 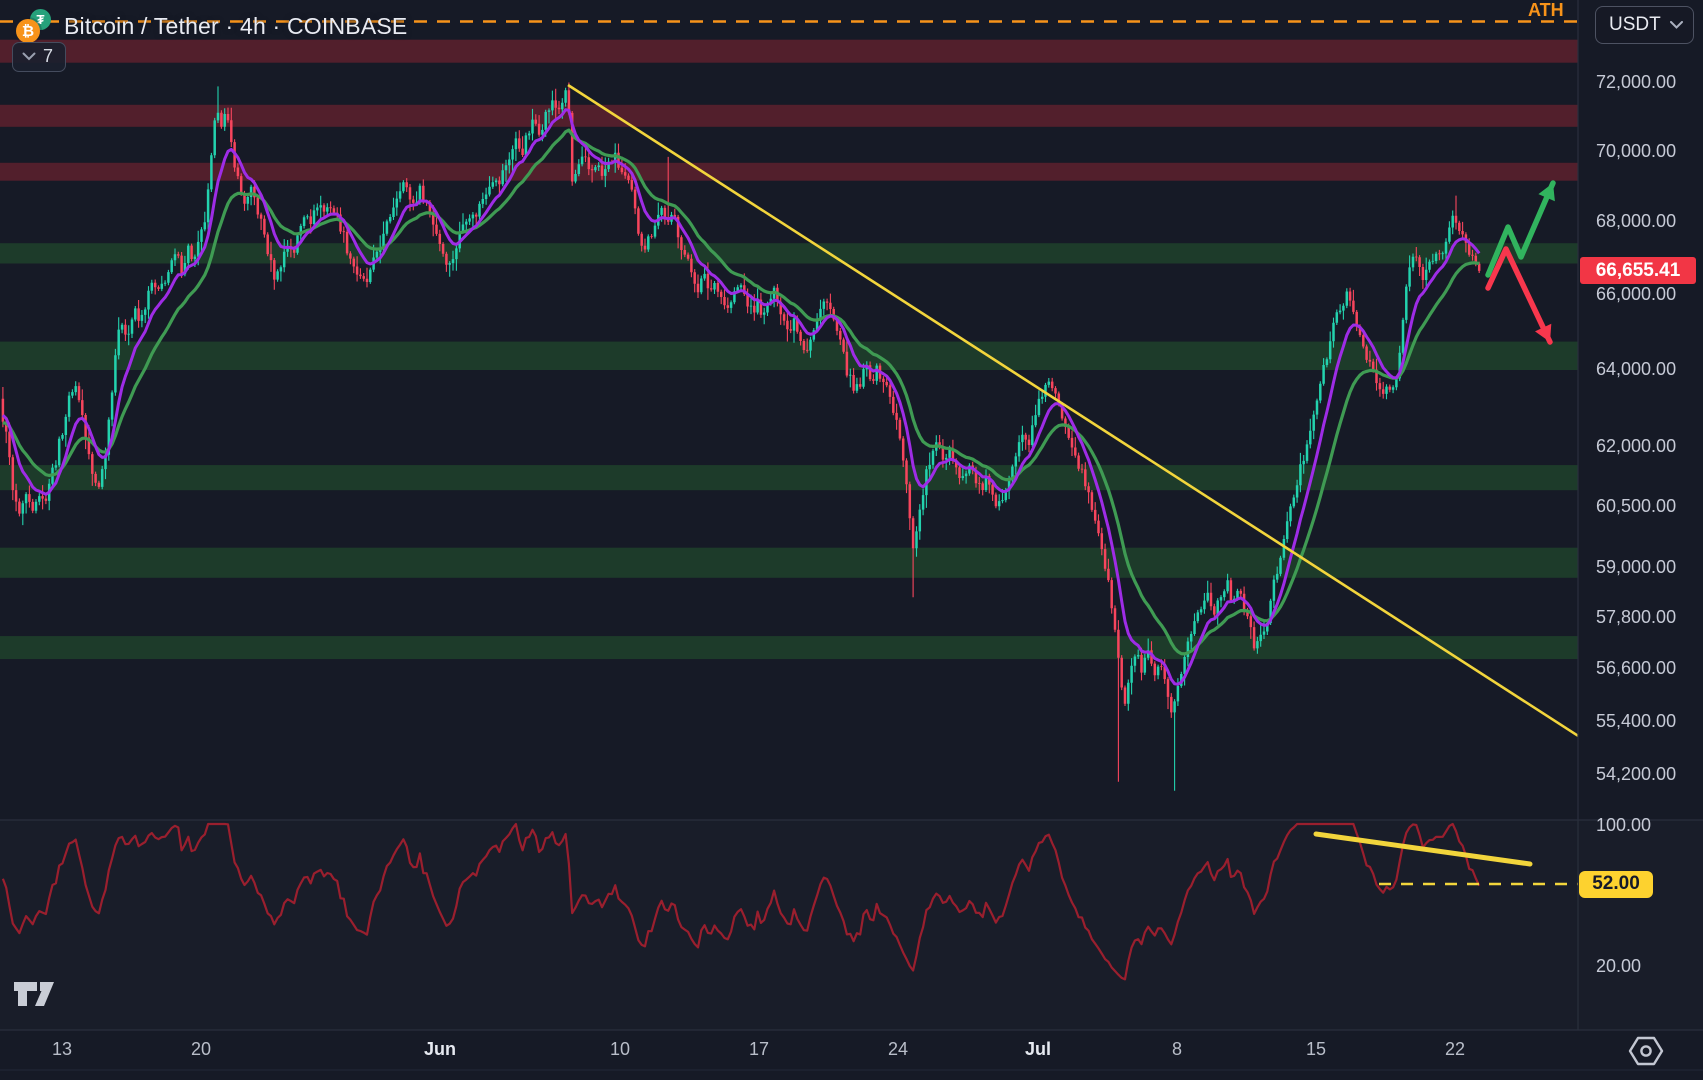 What do you see at coordinates (48, 56) in the screenshot?
I see `indicator-count: 7` at bounding box center [48, 56].